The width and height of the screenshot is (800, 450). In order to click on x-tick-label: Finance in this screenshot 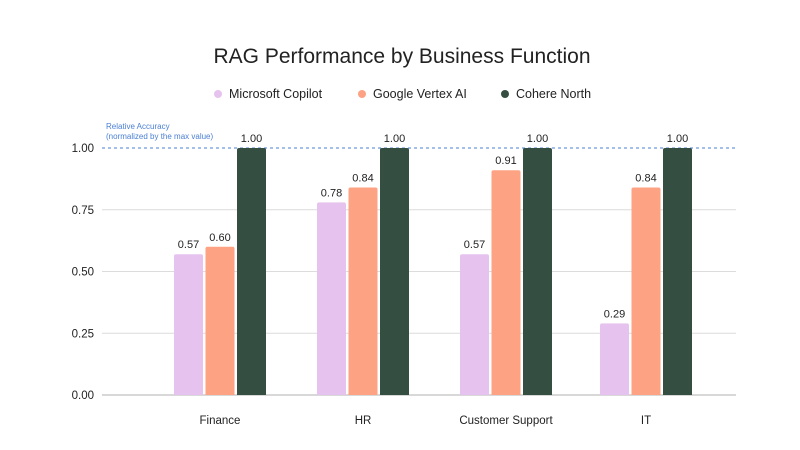, I will do `click(220, 421)`.